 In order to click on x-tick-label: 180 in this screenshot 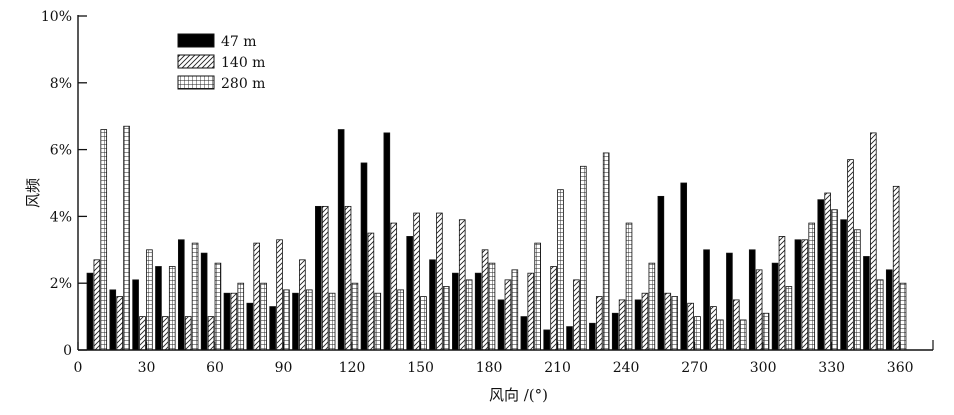, I will do `click(489, 368)`.